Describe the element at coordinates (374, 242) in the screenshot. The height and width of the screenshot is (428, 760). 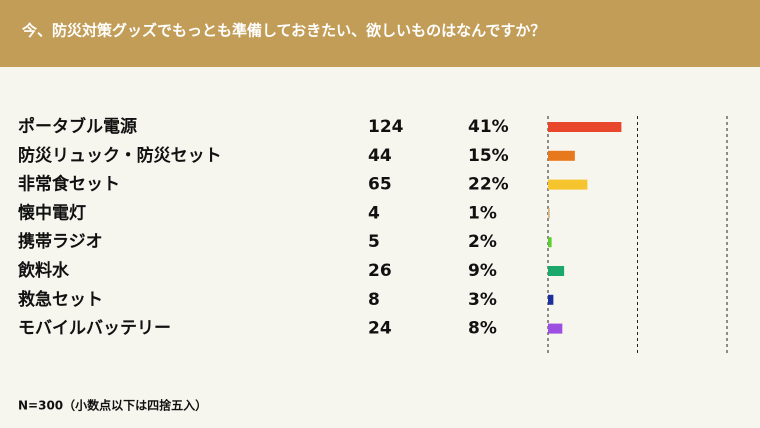
I see `count-label: 5` at that location.